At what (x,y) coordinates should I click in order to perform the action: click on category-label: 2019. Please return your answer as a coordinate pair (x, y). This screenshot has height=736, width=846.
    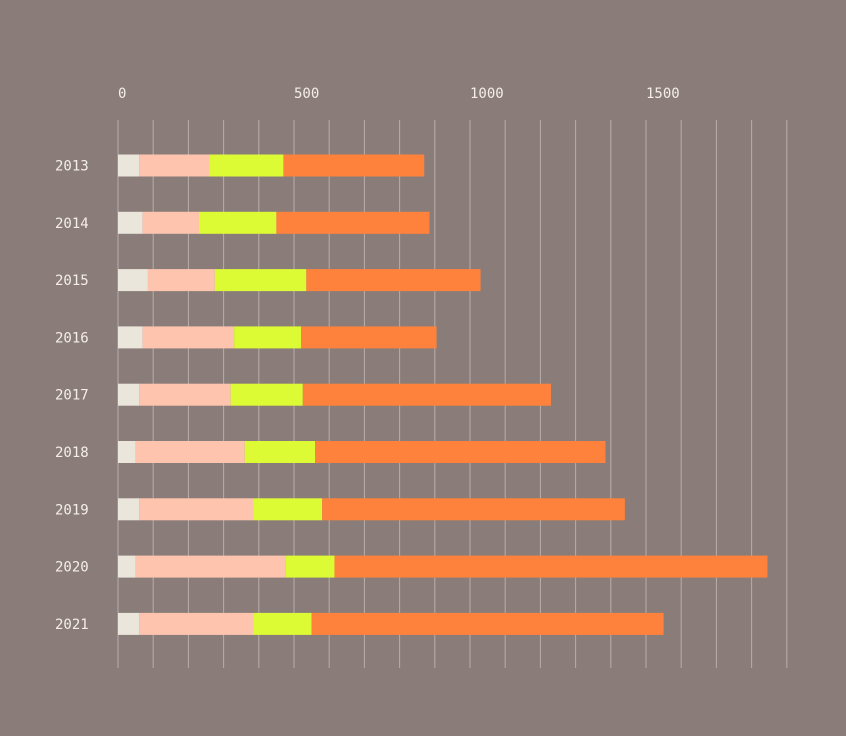
    Looking at the image, I should click on (72, 510).